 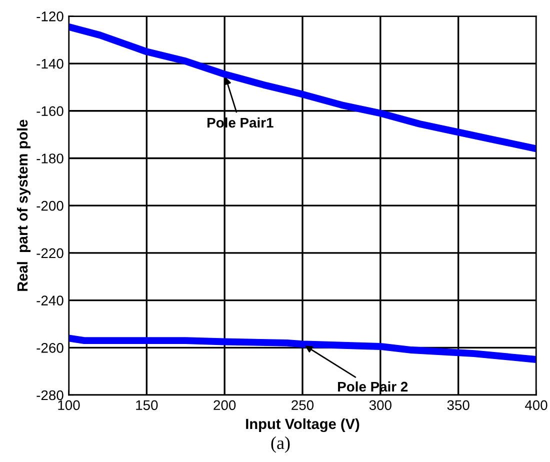 What do you see at coordinates (50, 63) in the screenshot?
I see `y-tick-label: -140` at bounding box center [50, 63].